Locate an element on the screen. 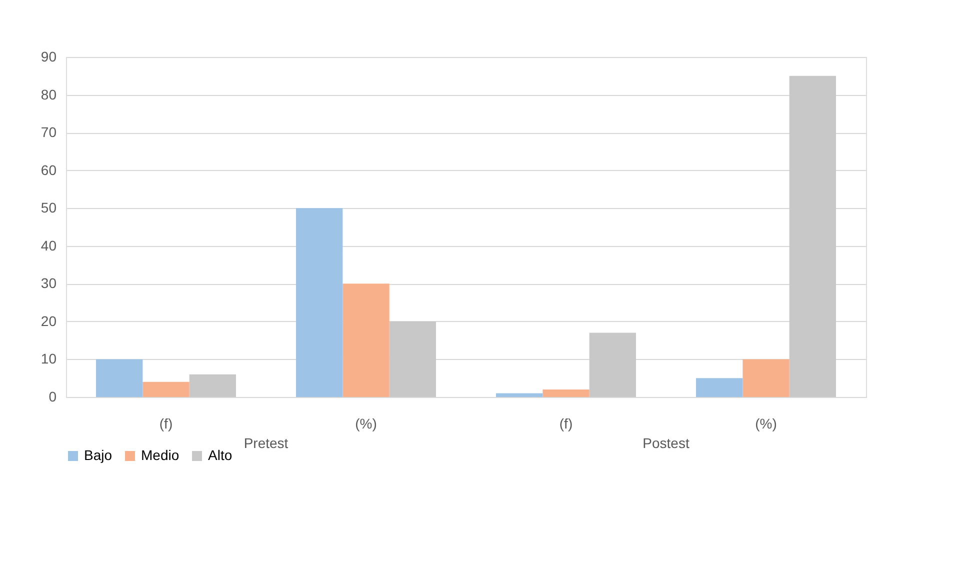 The image size is (955, 580). y-tick-label: 60 is located at coordinates (48, 170).